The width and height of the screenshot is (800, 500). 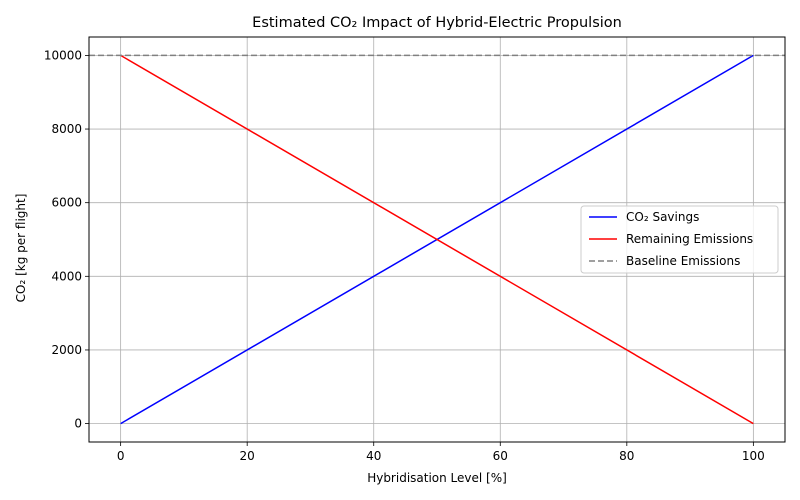 I want to click on y-axis: 0 2000 4000 6000 8000 10000, so click(x=66, y=239).